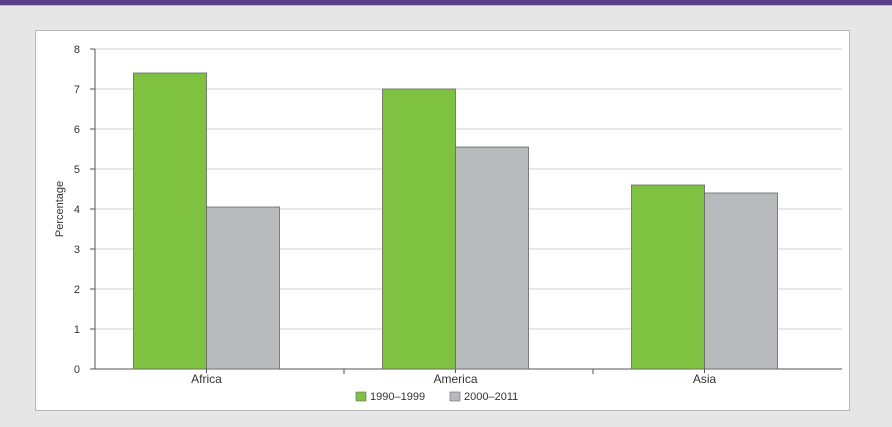 The image size is (892, 427). I want to click on y-tick-label-8: 8, so click(77, 50).